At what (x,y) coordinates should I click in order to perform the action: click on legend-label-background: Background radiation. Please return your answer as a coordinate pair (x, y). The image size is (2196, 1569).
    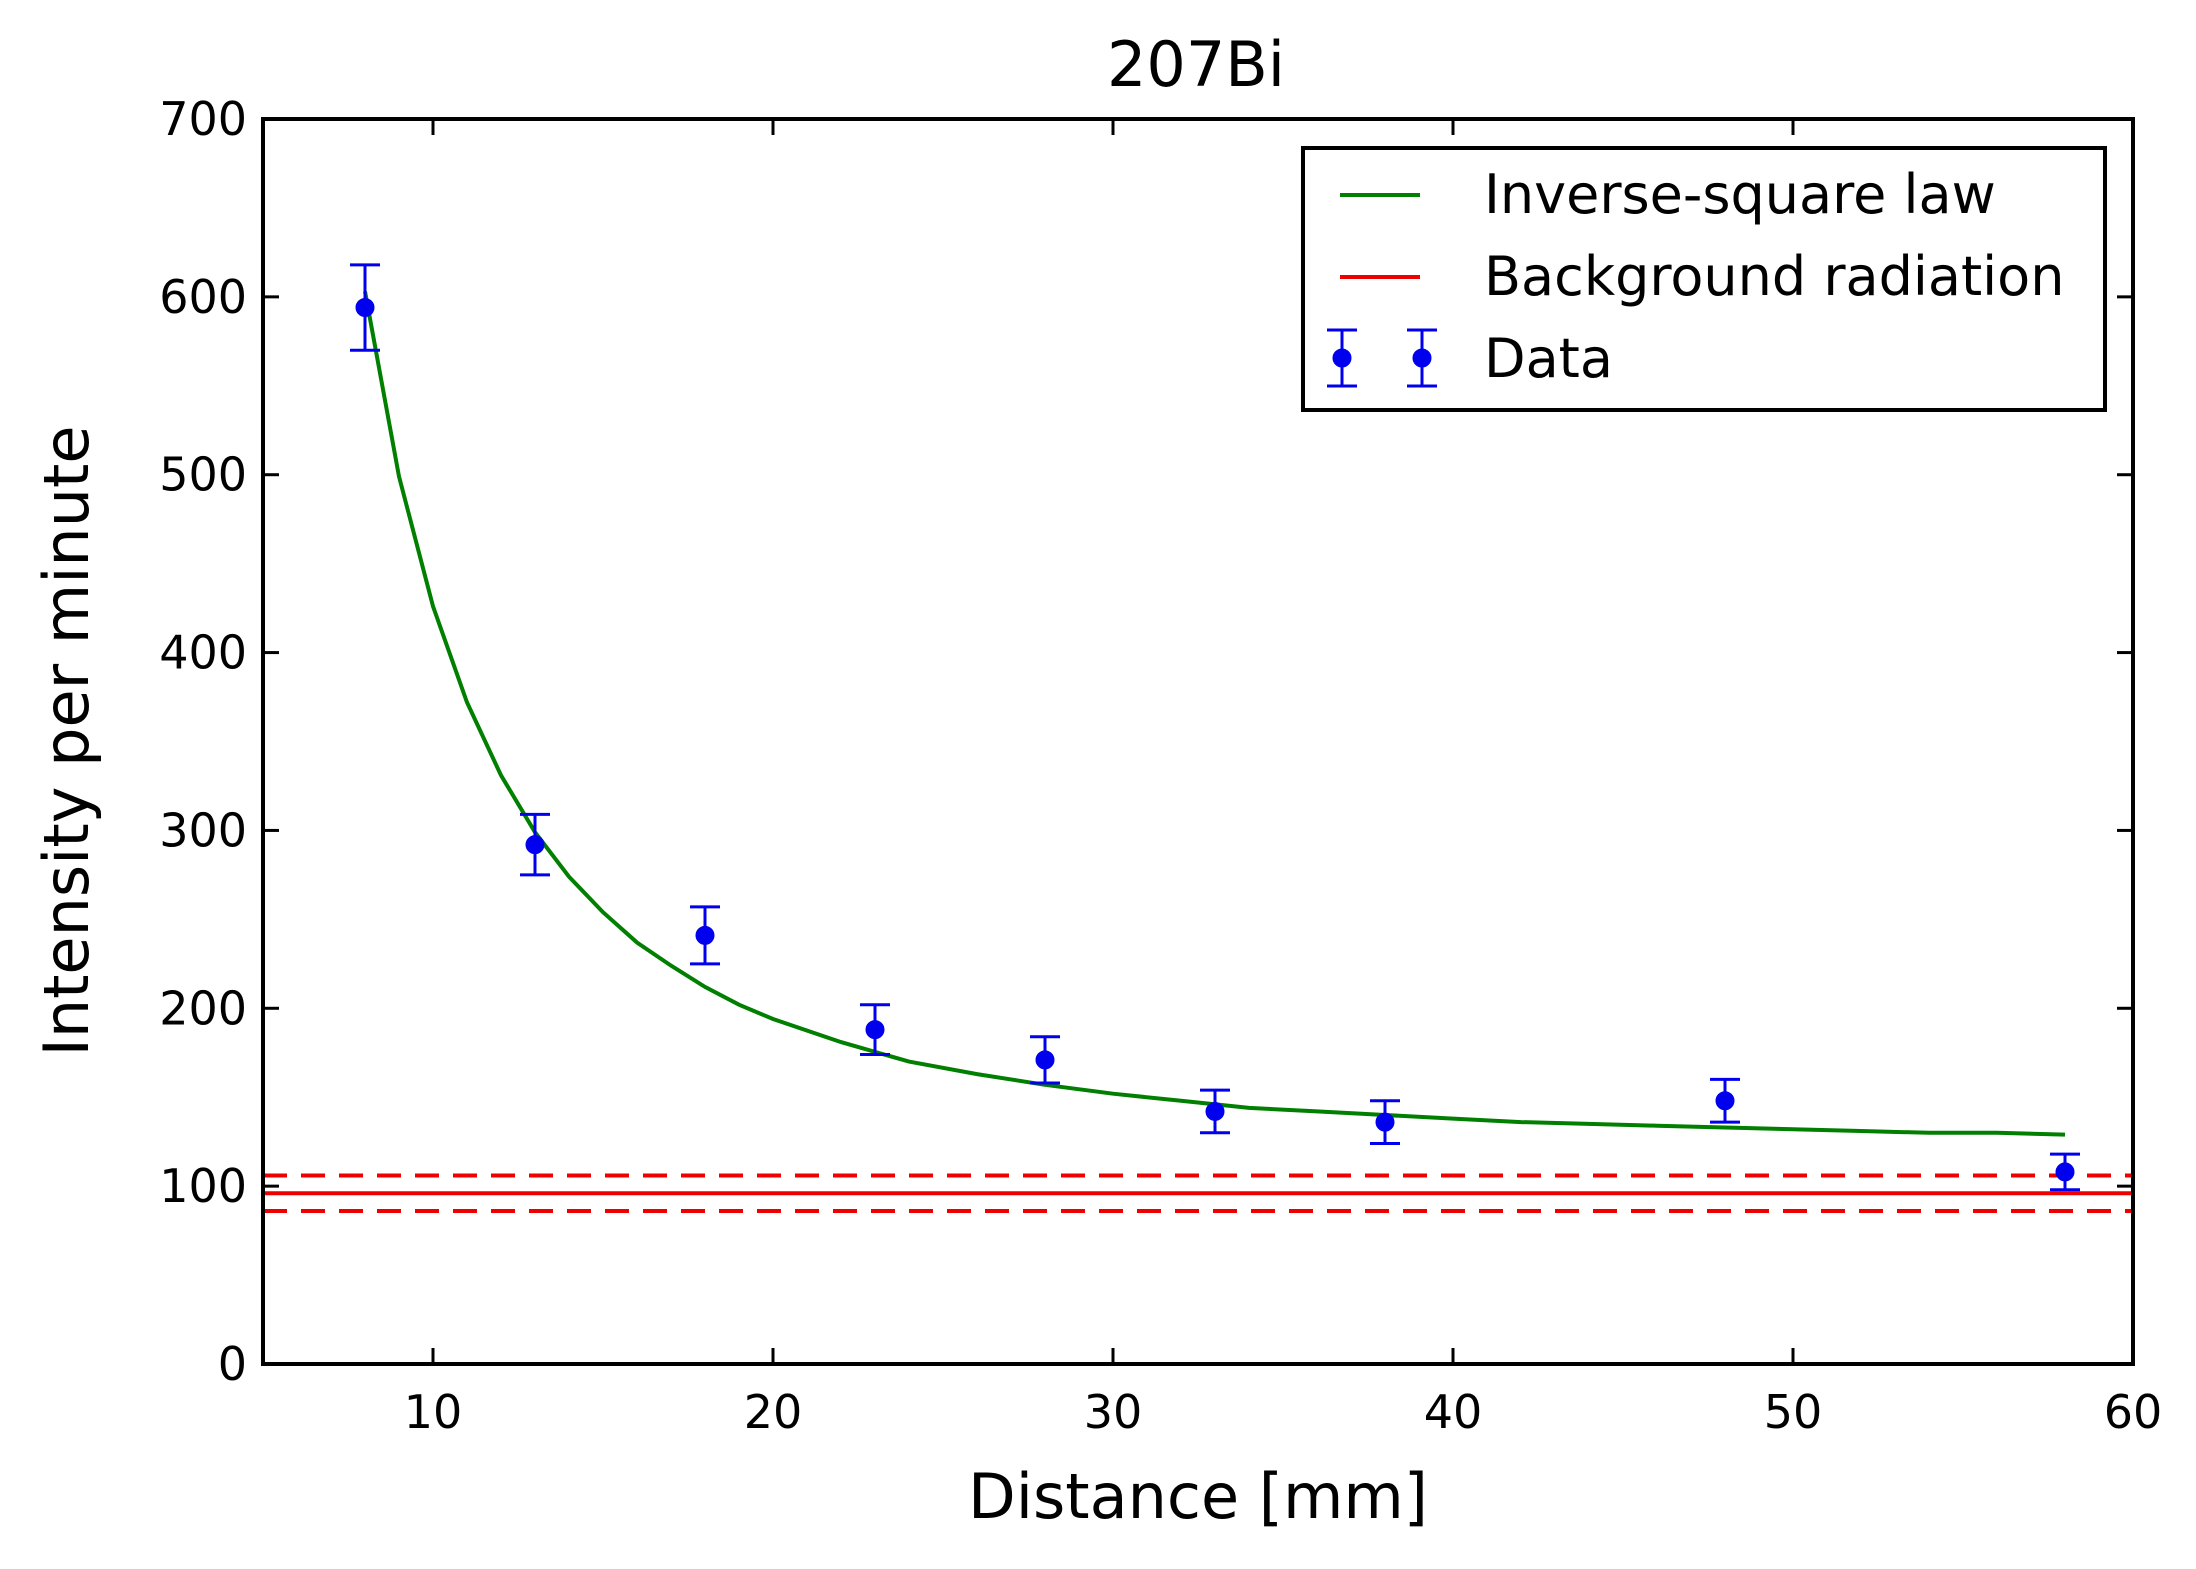
    Looking at the image, I should click on (1774, 276).